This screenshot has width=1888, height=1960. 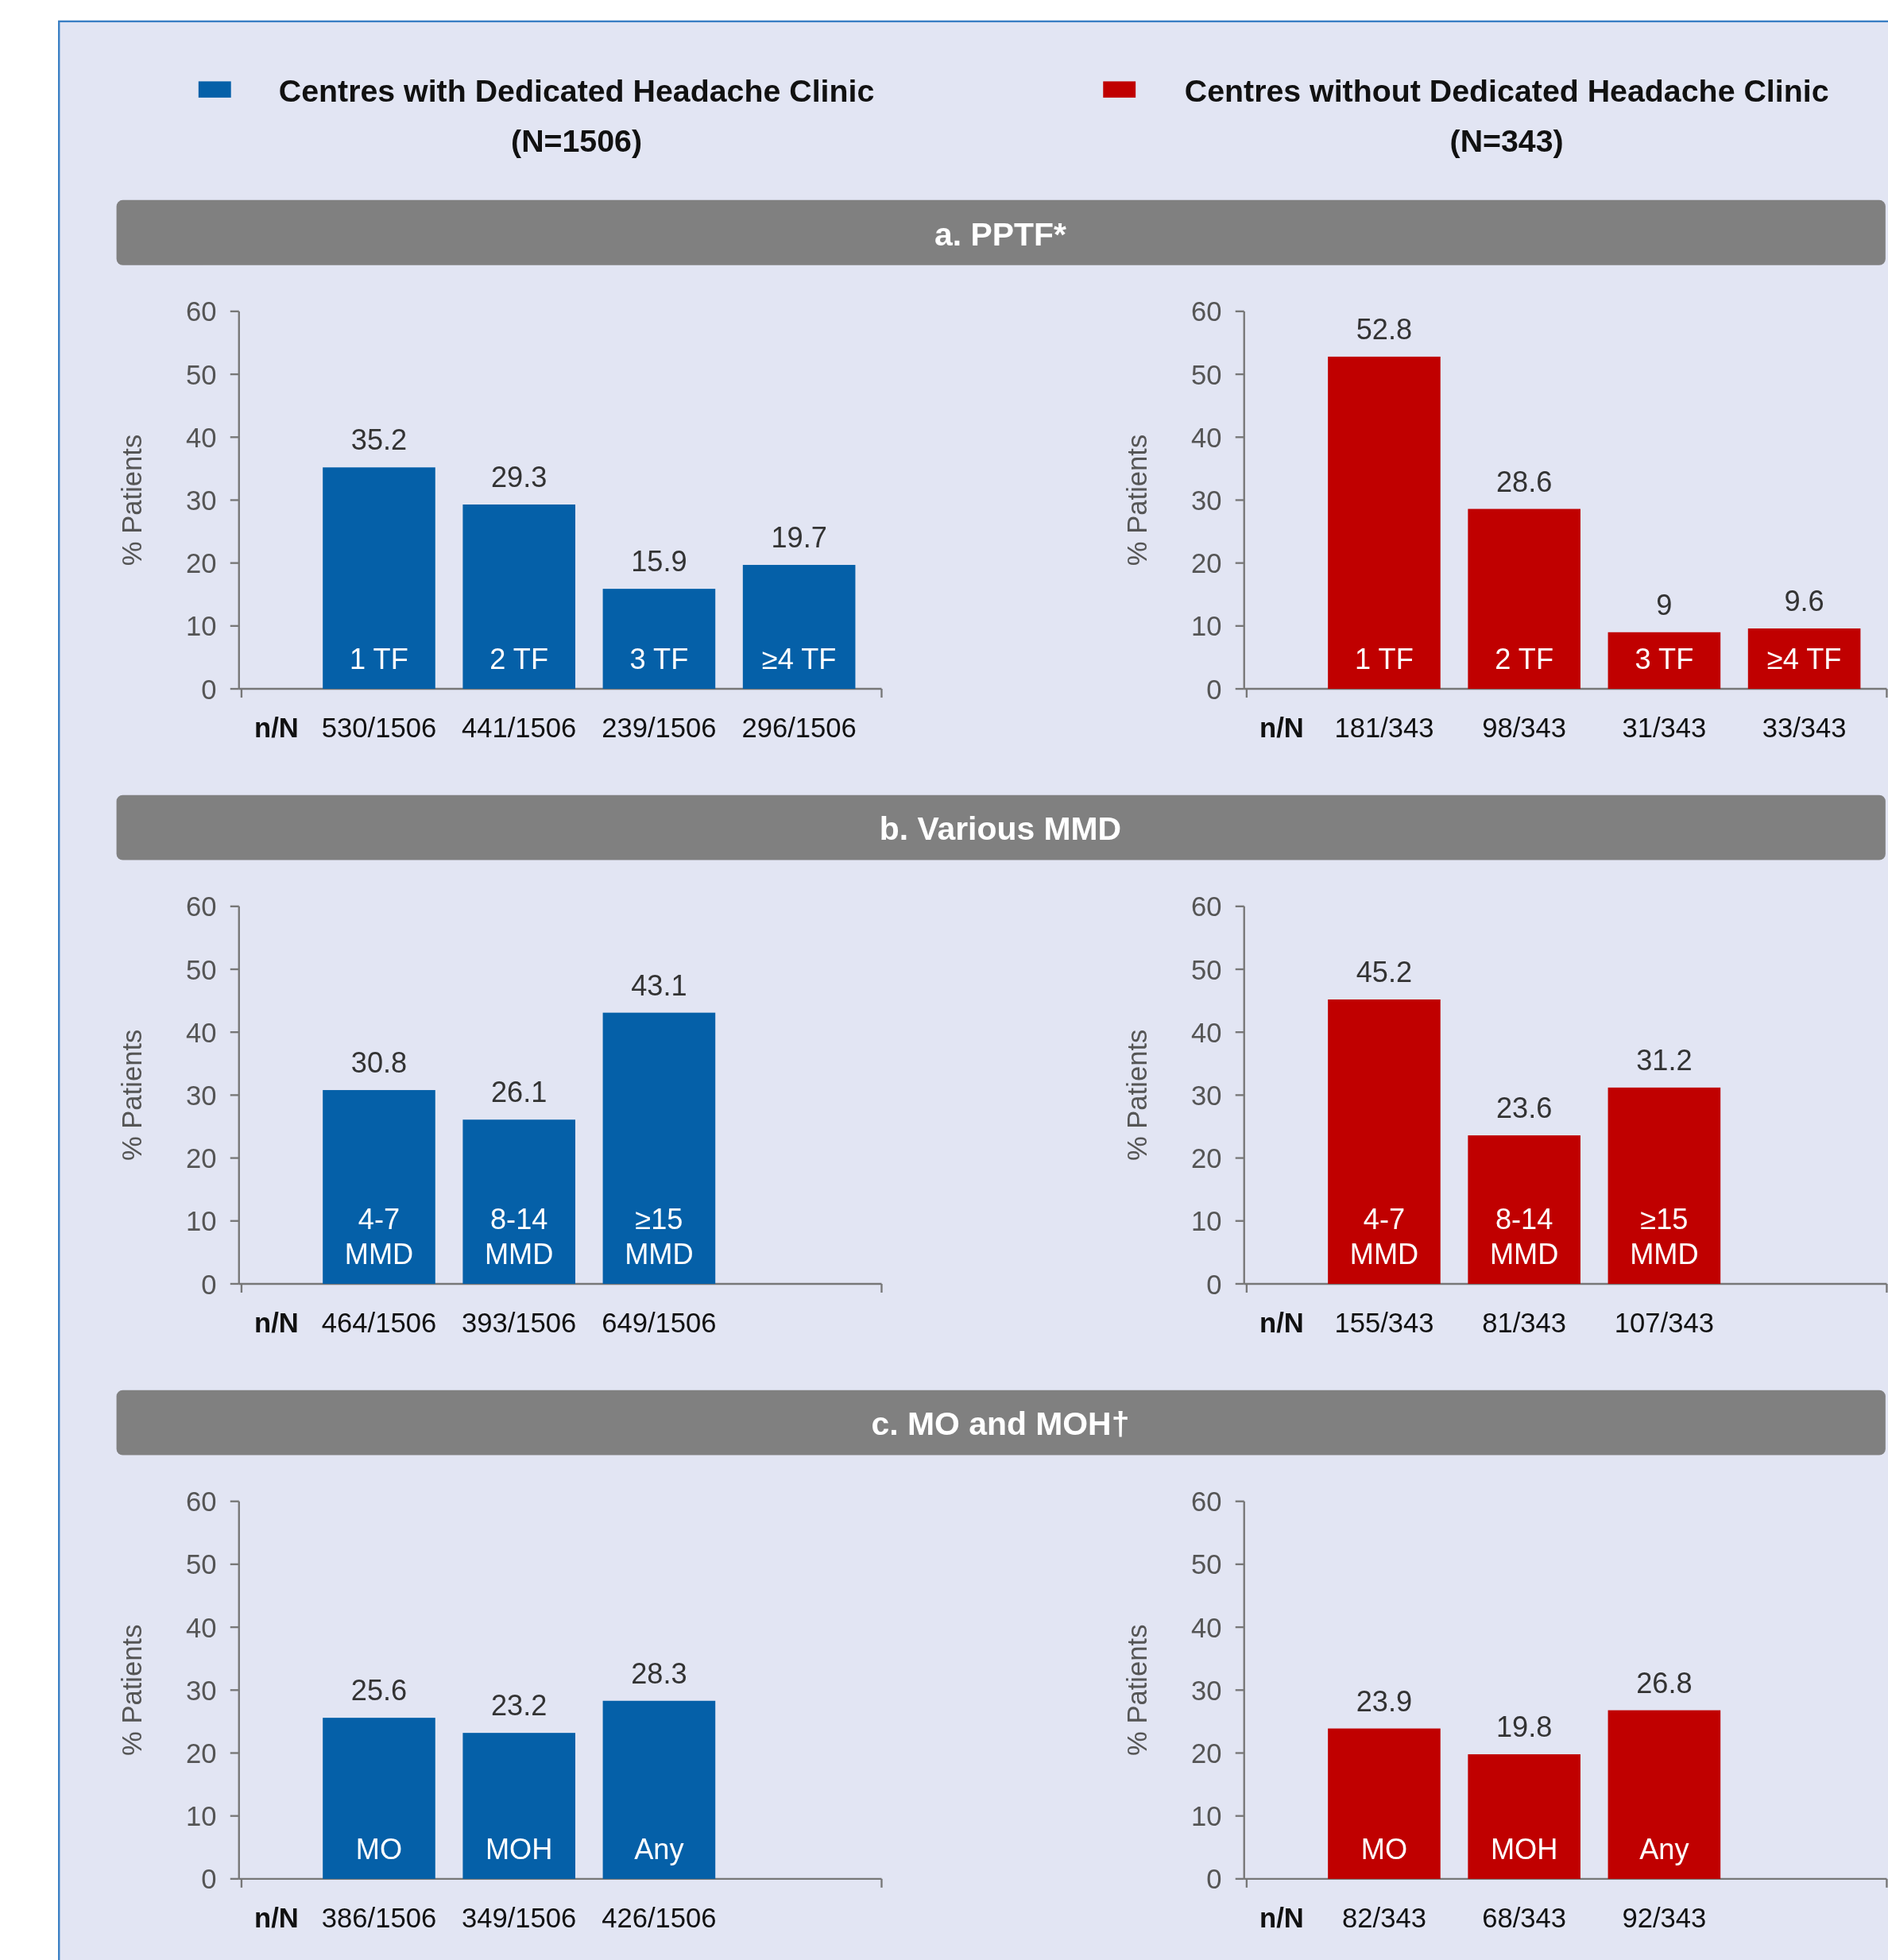 I want to click on data-label: 25.6, so click(x=379, y=1690).